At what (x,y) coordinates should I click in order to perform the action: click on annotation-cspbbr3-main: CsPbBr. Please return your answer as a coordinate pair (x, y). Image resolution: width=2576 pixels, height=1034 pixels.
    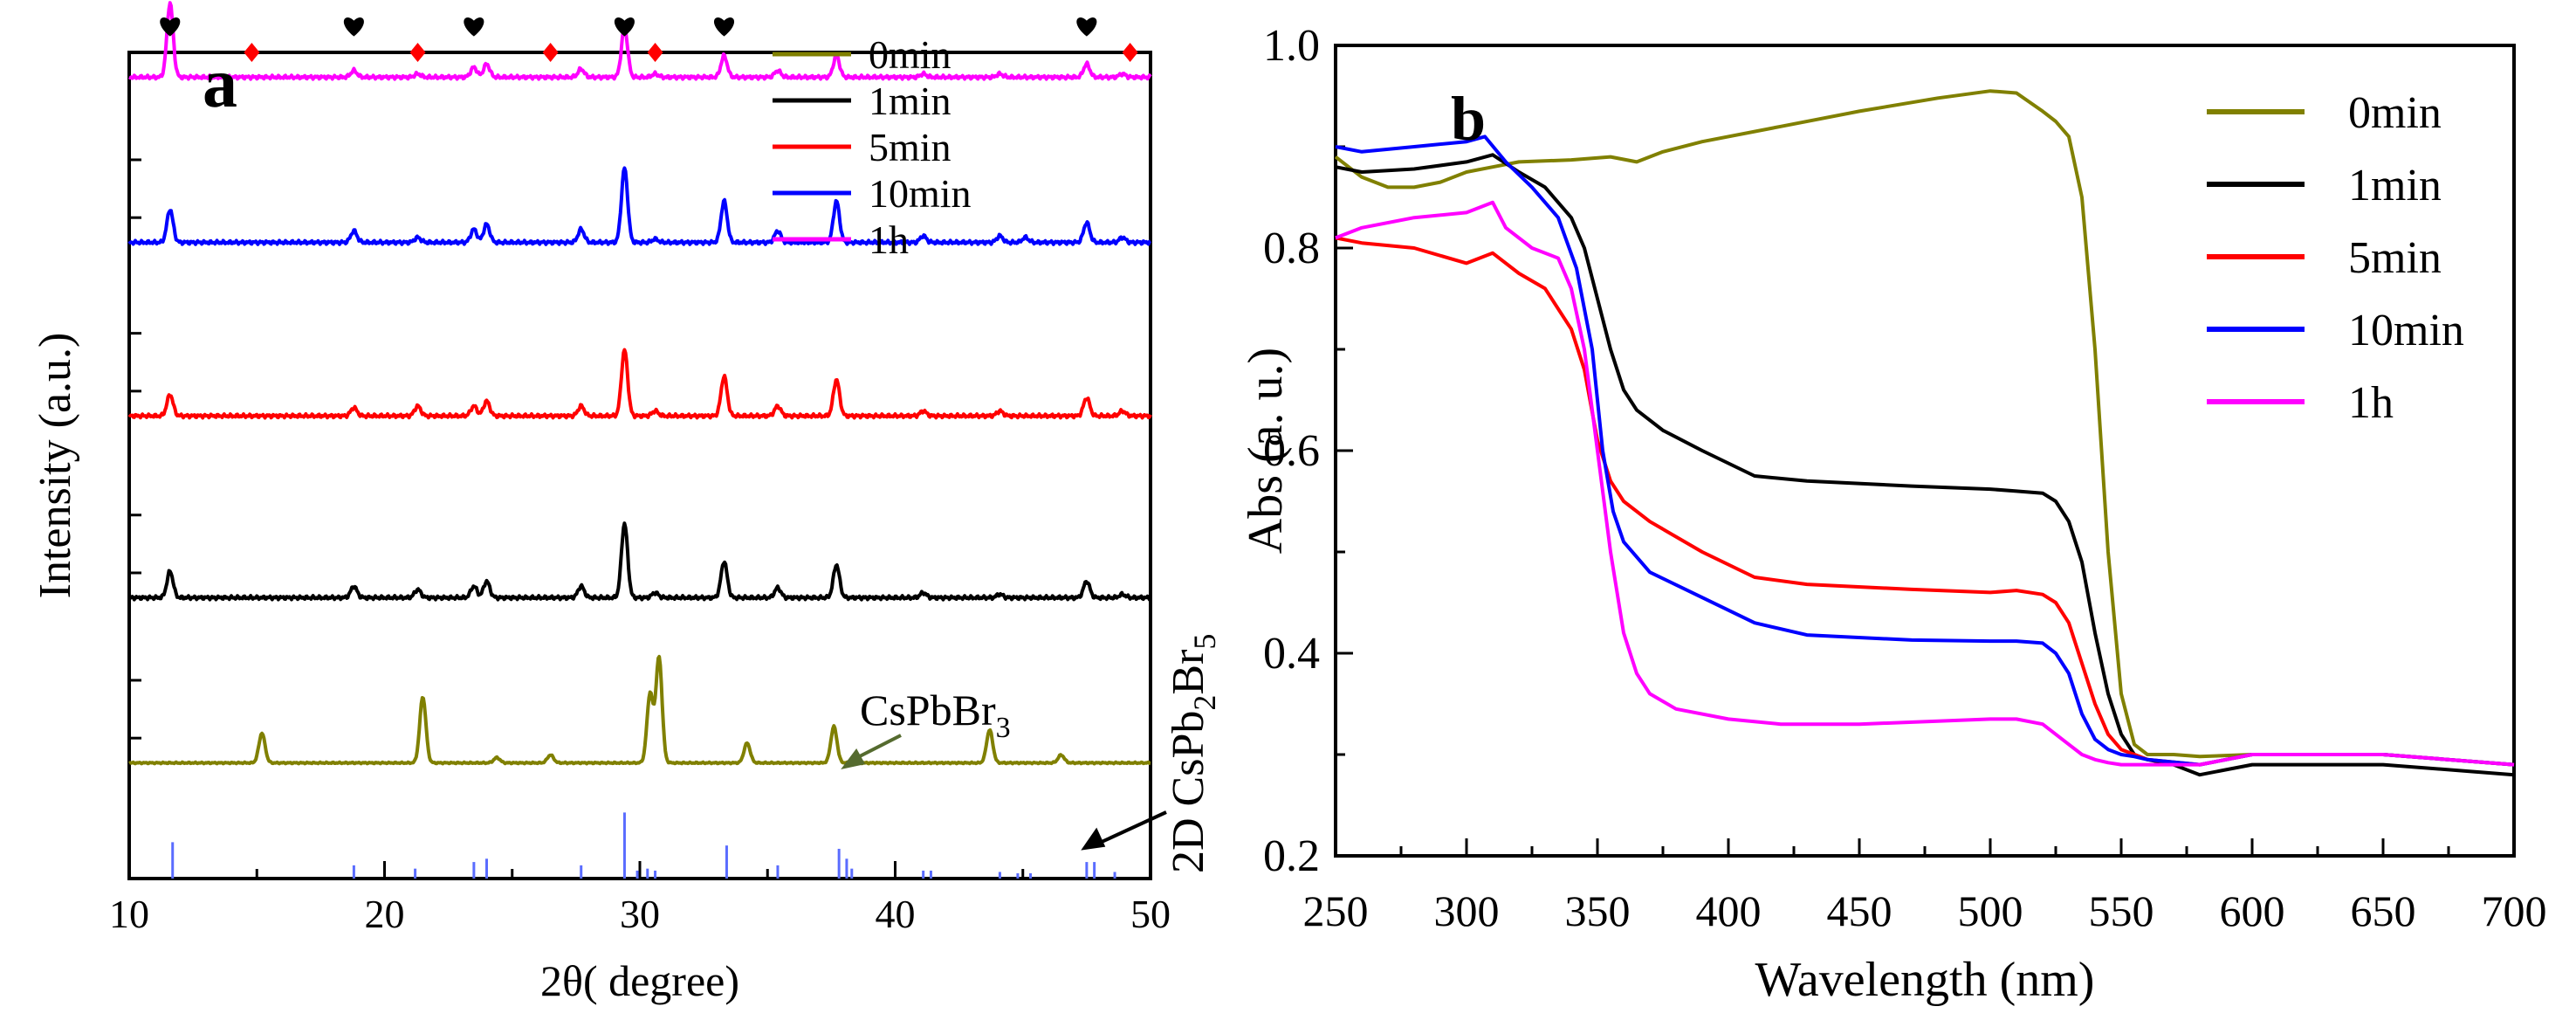
    Looking at the image, I should click on (928, 710).